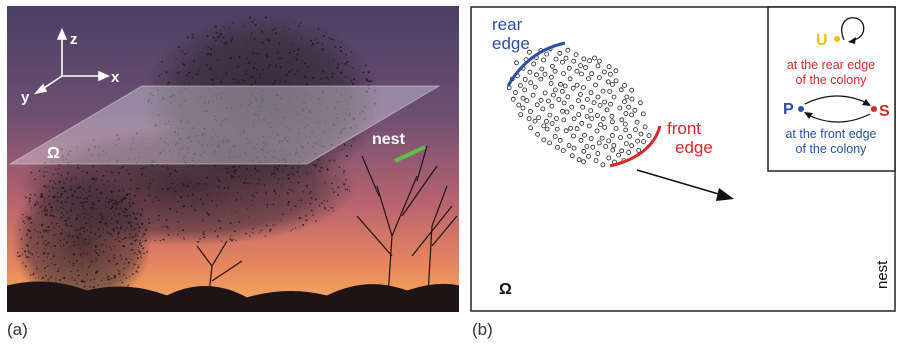 This screenshot has width=898, height=348. What do you see at coordinates (866, 102) in the screenshot?
I see `p-to-s-arrowhead` at bounding box center [866, 102].